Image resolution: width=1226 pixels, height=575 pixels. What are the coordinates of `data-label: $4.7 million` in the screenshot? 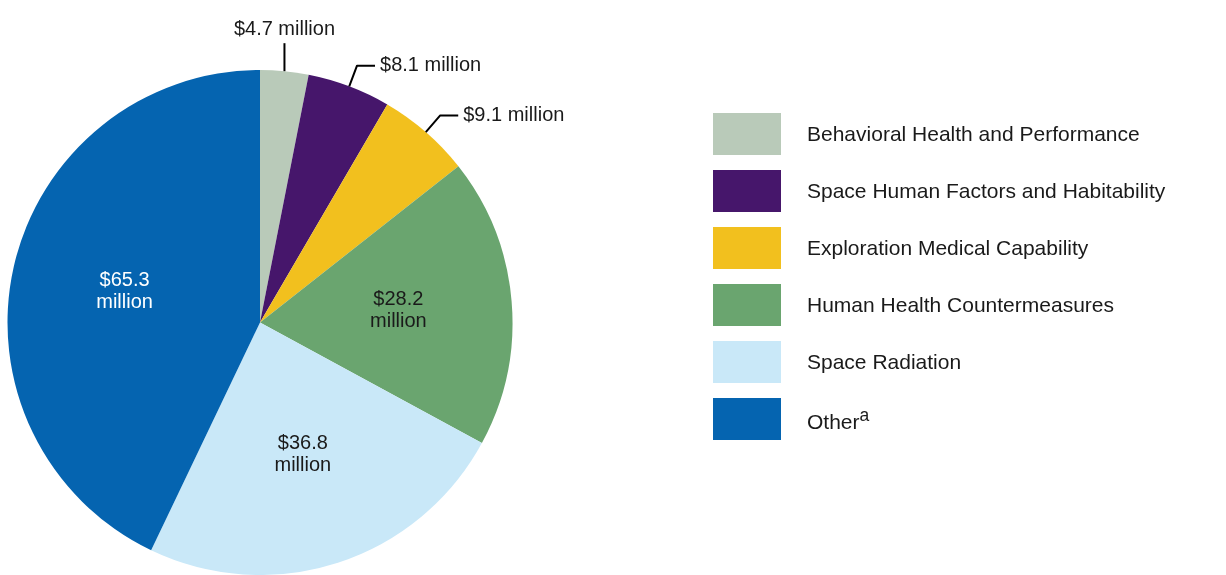 It's located at (284, 27).